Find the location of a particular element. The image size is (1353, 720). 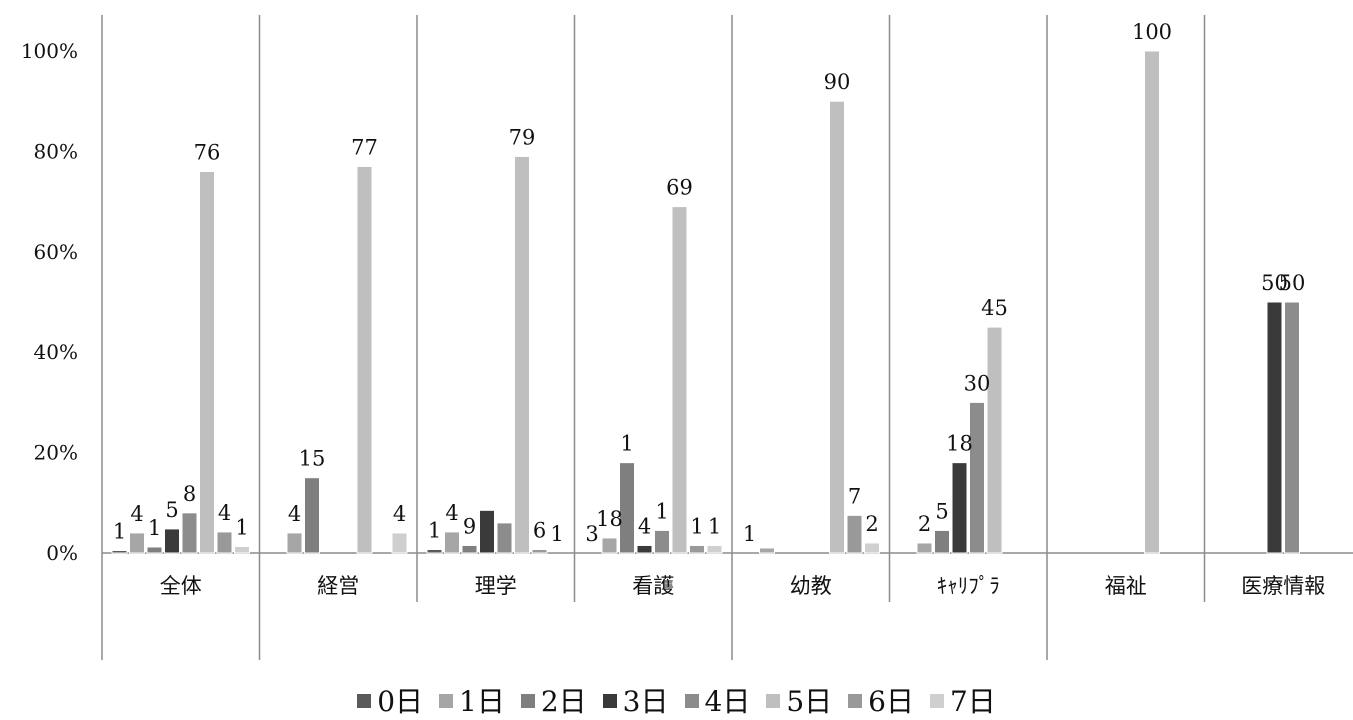

data-label: 77 is located at coordinates (364, 147).